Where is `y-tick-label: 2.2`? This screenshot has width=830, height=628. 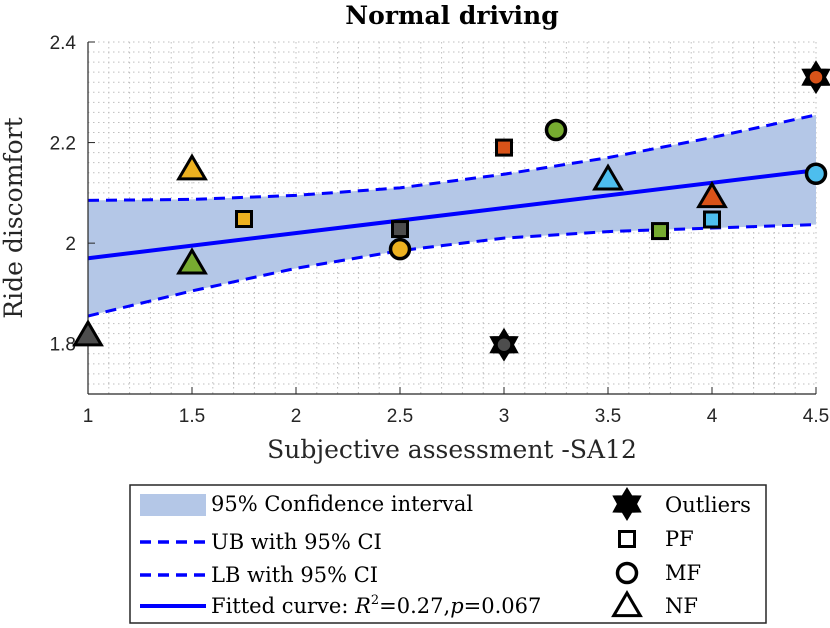 y-tick-label: 2.2 is located at coordinates (63, 144).